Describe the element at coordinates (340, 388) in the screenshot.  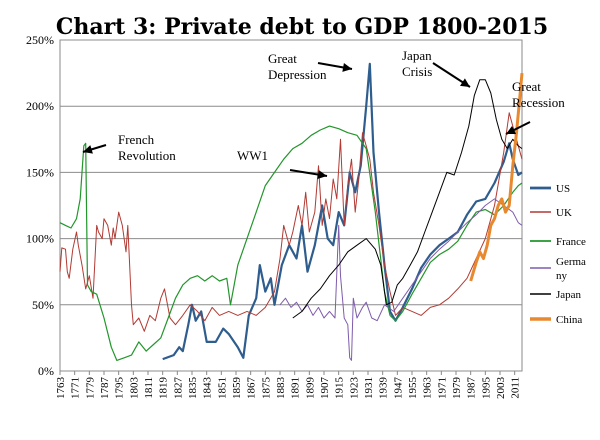
I see `x-tick-label: 1915` at that location.